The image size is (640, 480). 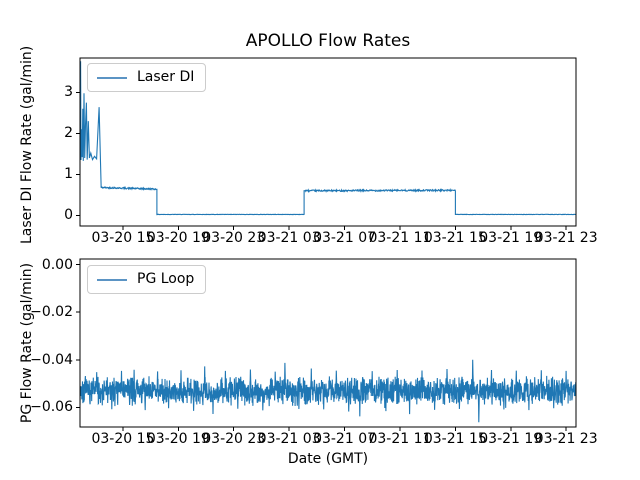 I want to click on y-tick-label: 1, so click(x=68, y=174).